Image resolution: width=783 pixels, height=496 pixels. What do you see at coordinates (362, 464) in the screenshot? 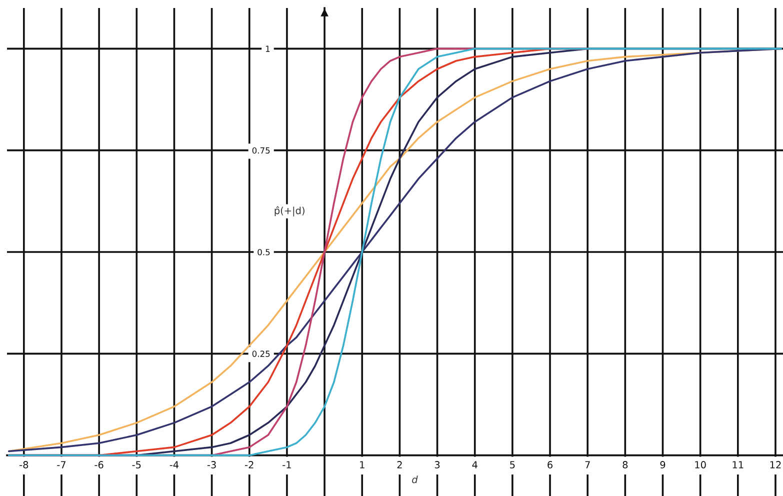
I see `x-tick-label: 1` at bounding box center [362, 464].